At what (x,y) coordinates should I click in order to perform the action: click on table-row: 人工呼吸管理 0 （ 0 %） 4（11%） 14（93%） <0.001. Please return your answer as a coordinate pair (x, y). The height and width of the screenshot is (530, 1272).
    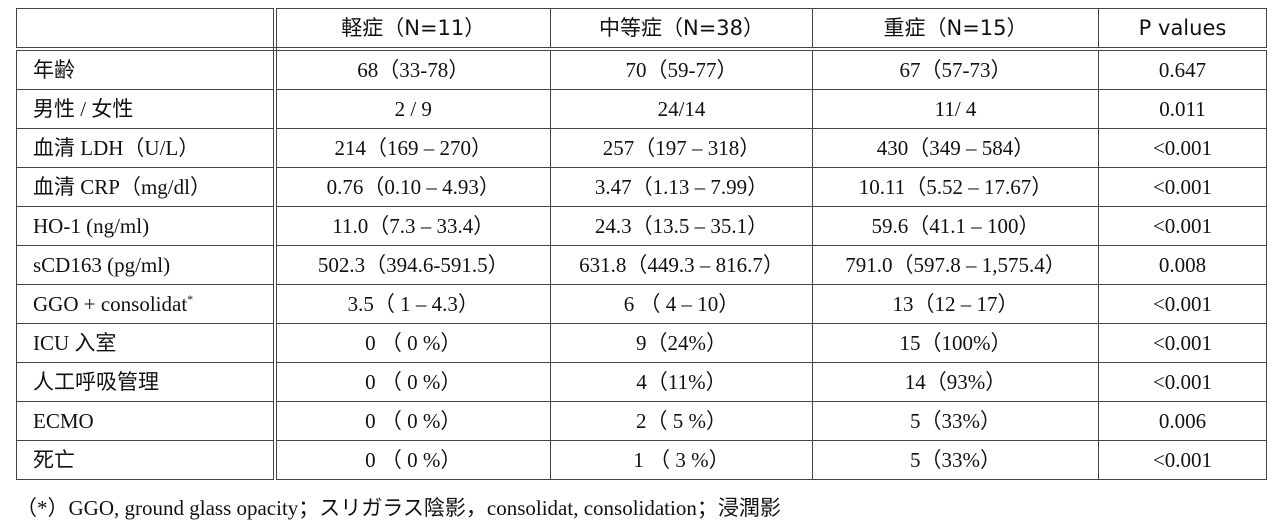
    Looking at the image, I should click on (641, 382).